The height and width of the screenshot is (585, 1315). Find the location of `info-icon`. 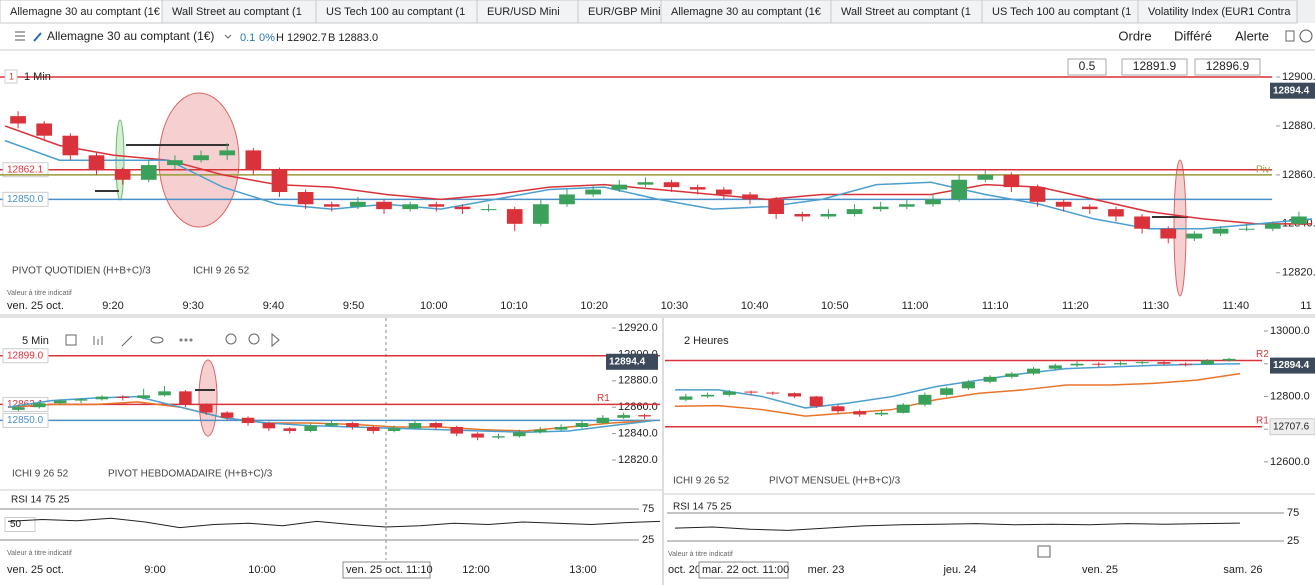

info-icon is located at coordinates (1306, 36).